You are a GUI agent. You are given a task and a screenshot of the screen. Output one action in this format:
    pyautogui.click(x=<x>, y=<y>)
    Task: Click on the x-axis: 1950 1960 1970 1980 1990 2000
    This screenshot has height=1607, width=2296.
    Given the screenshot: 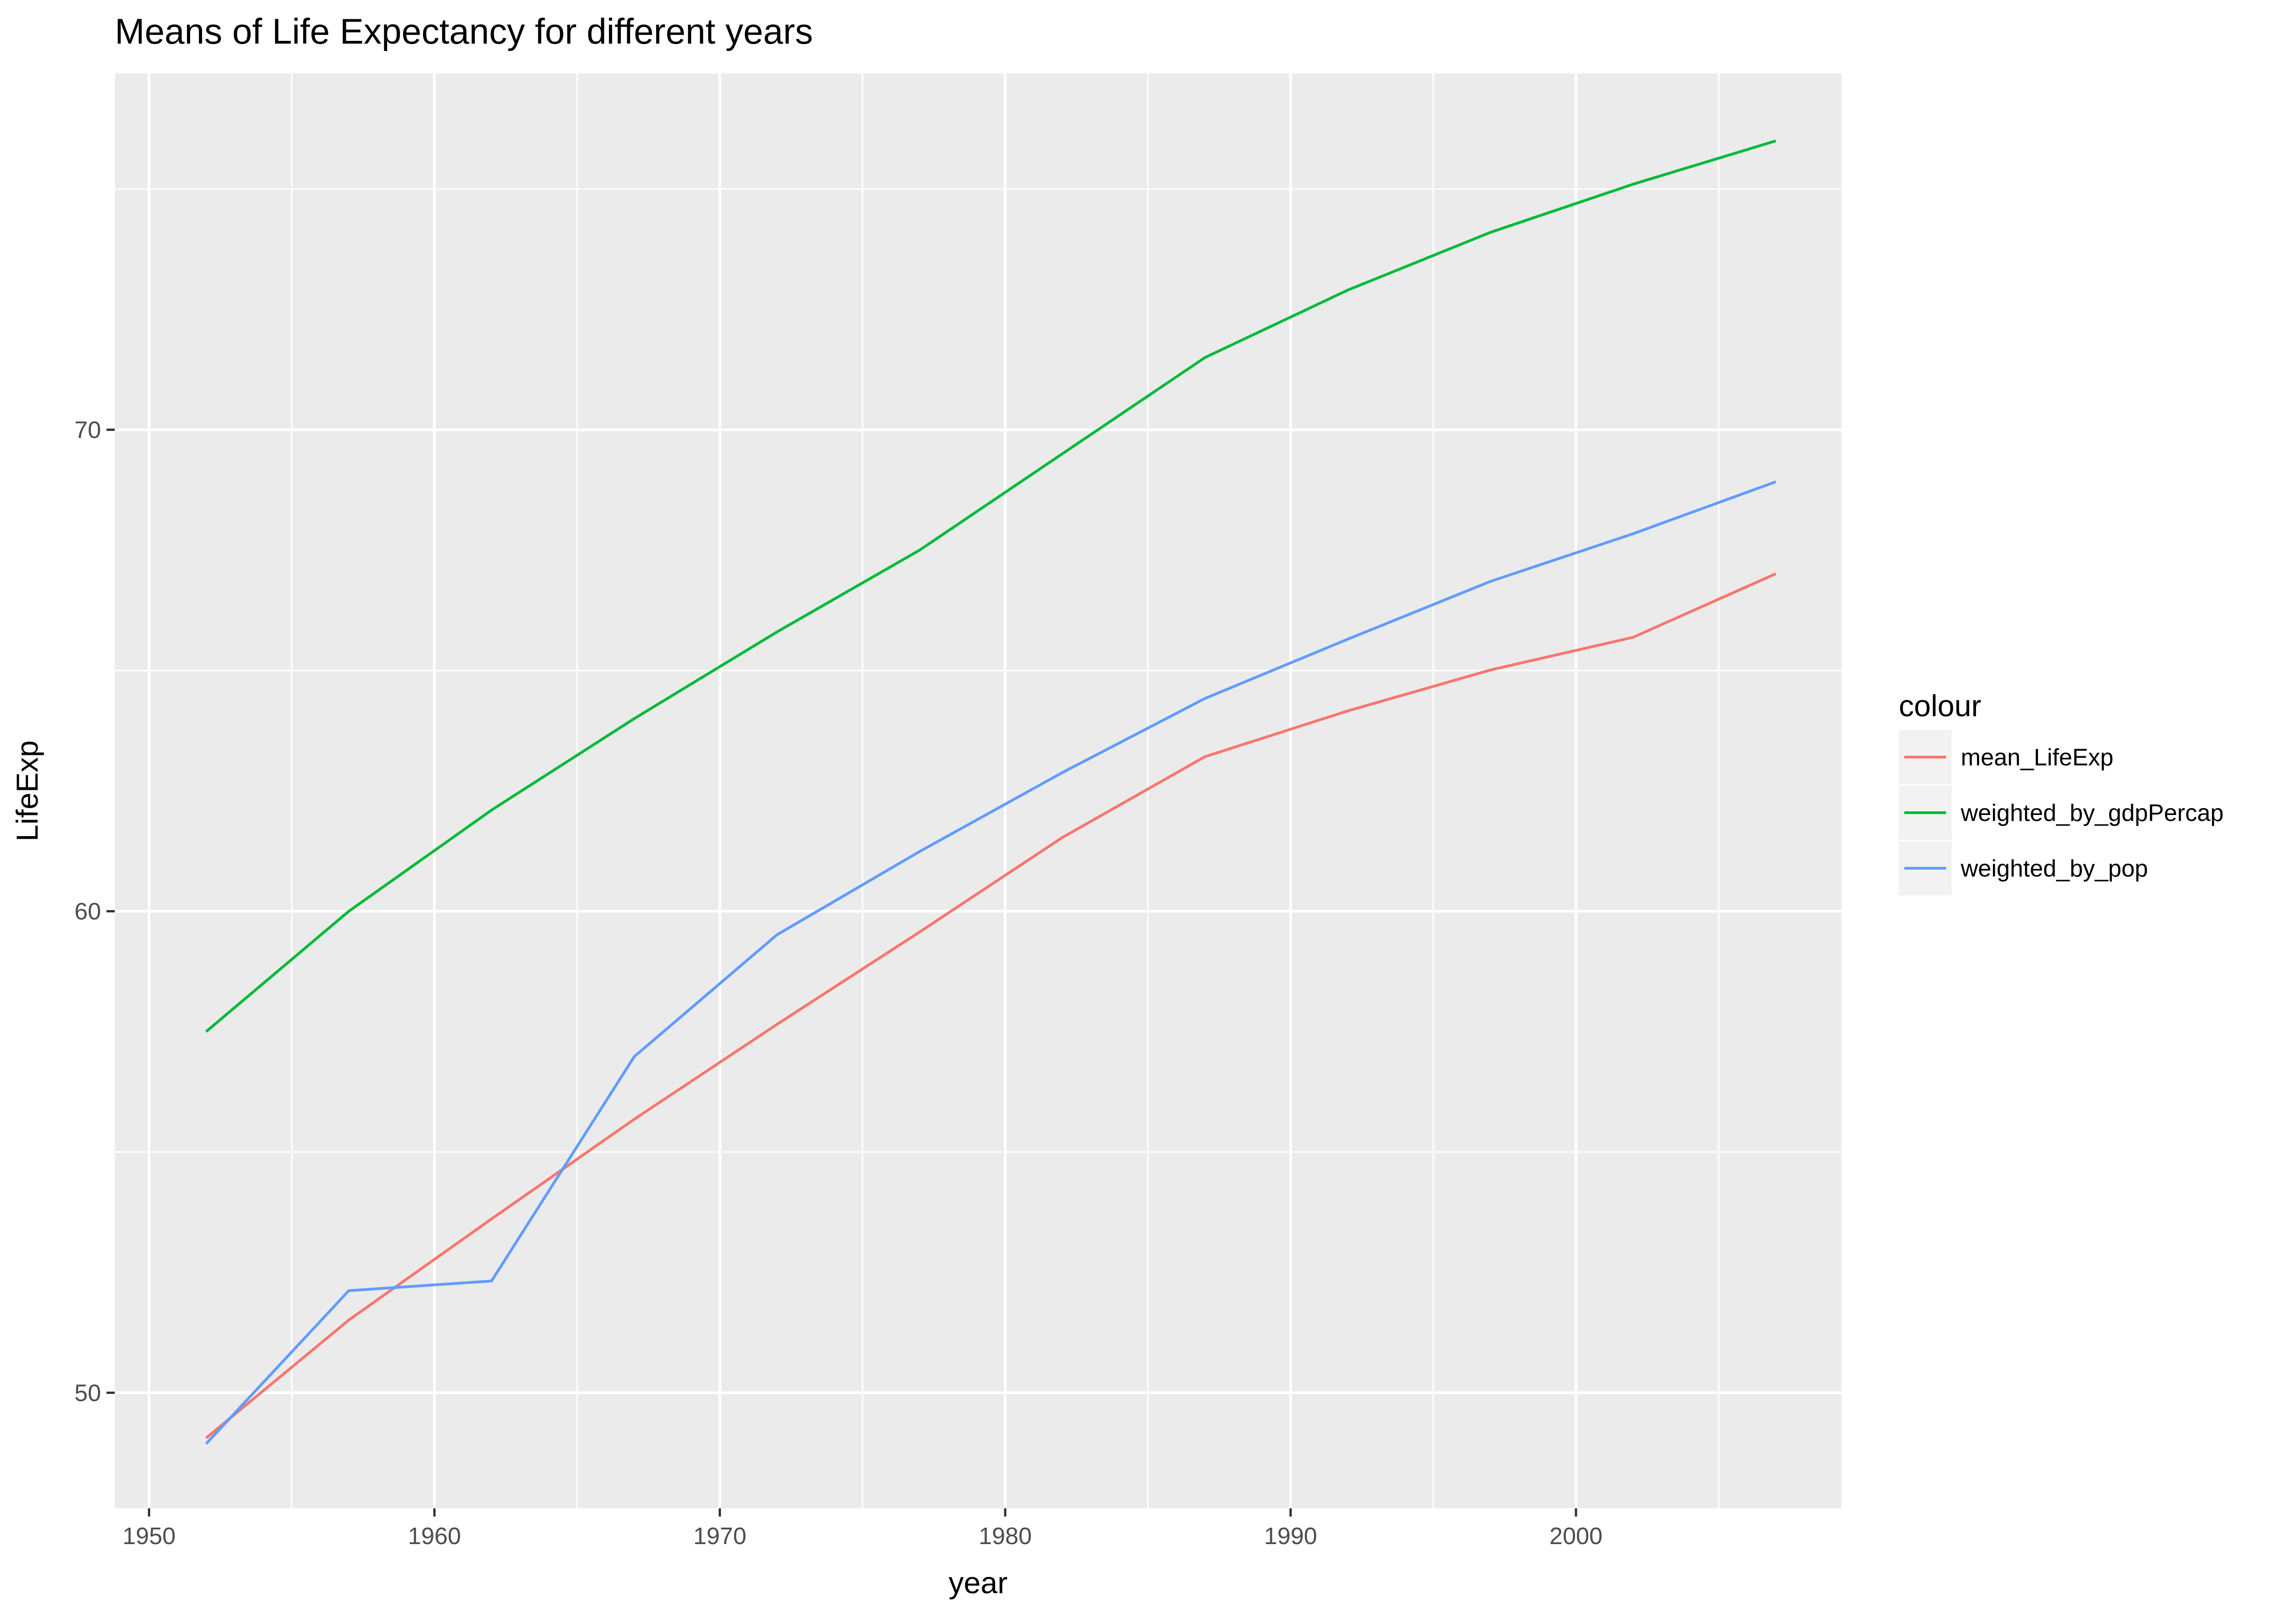 What is the action you would take?
    pyautogui.click(x=863, y=1529)
    